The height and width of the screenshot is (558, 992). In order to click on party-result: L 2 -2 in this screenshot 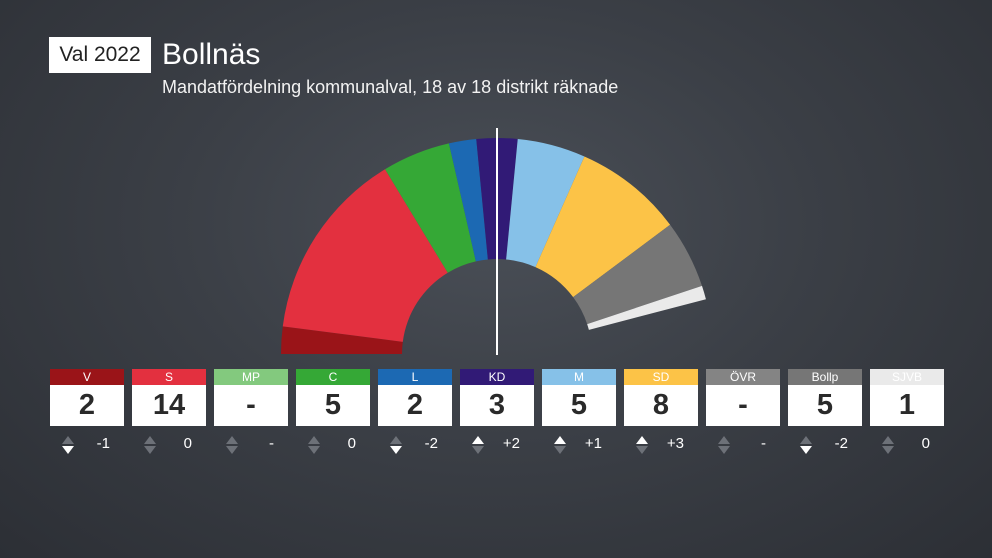, I will do `click(415, 412)`.